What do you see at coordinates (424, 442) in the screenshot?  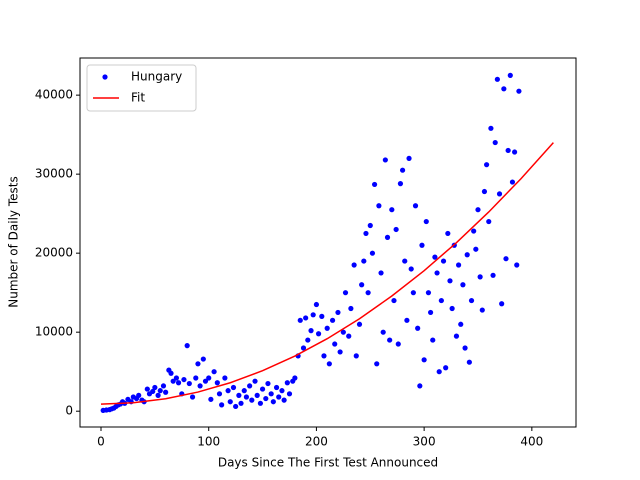 I see `x-tick-label: 300` at bounding box center [424, 442].